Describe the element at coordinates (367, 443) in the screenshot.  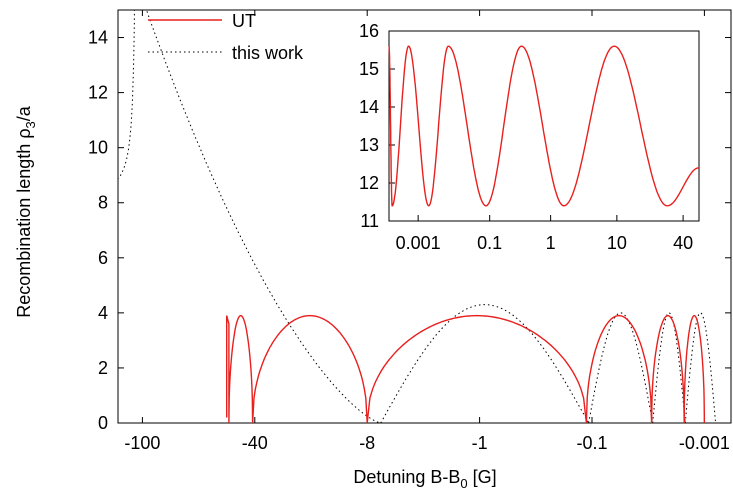
I see `x-tick-label: -8` at that location.